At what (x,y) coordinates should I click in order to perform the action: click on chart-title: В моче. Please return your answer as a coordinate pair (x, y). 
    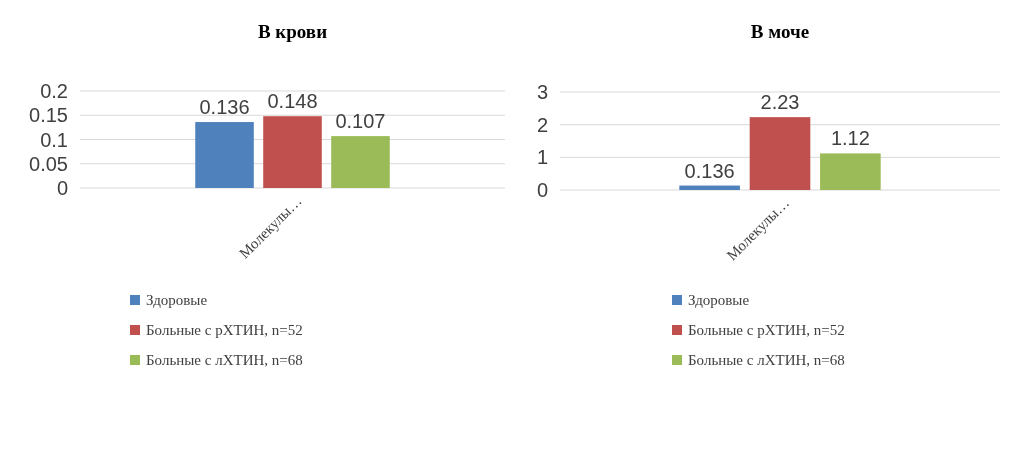
    Looking at the image, I should click on (780, 31).